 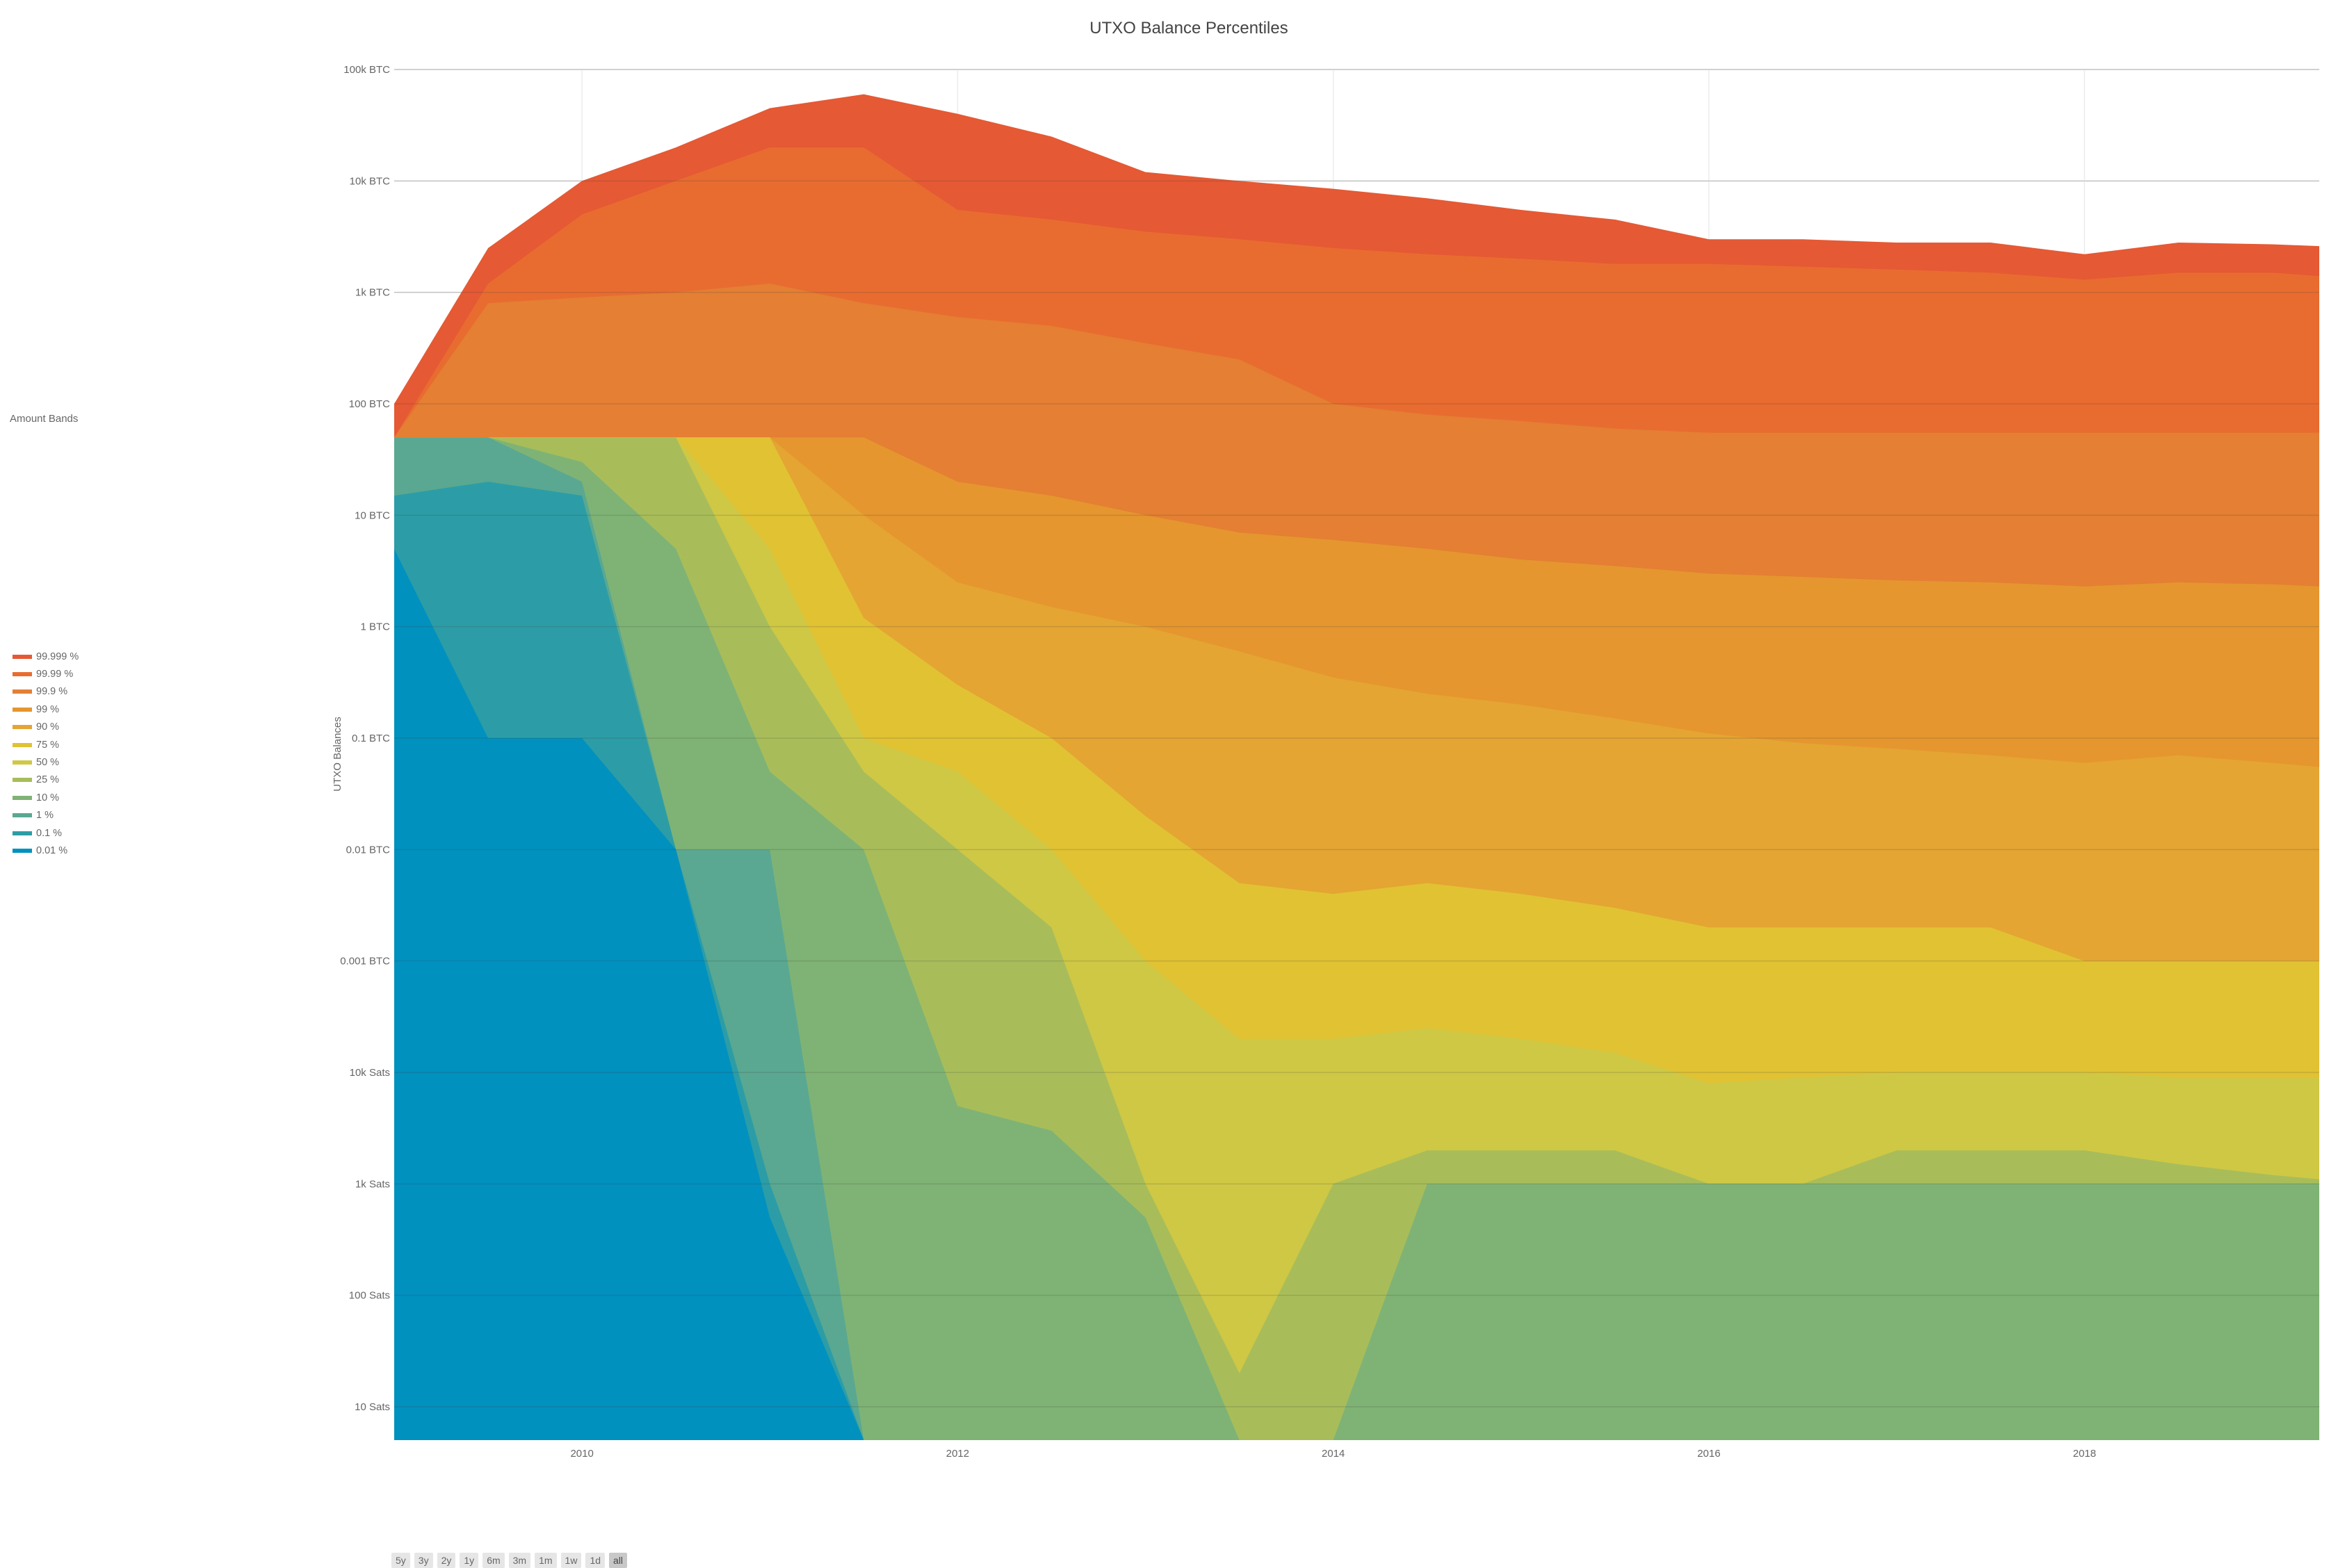 I want to click on legend-item: 25 %, so click(x=46, y=780).